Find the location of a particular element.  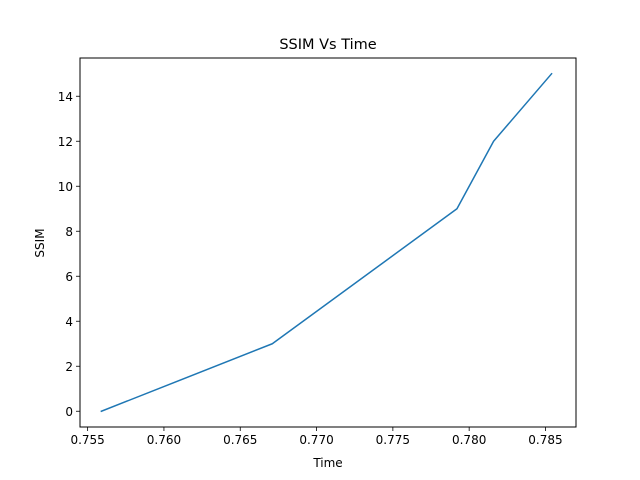

y-tick-label: 2 is located at coordinates (69, 367).